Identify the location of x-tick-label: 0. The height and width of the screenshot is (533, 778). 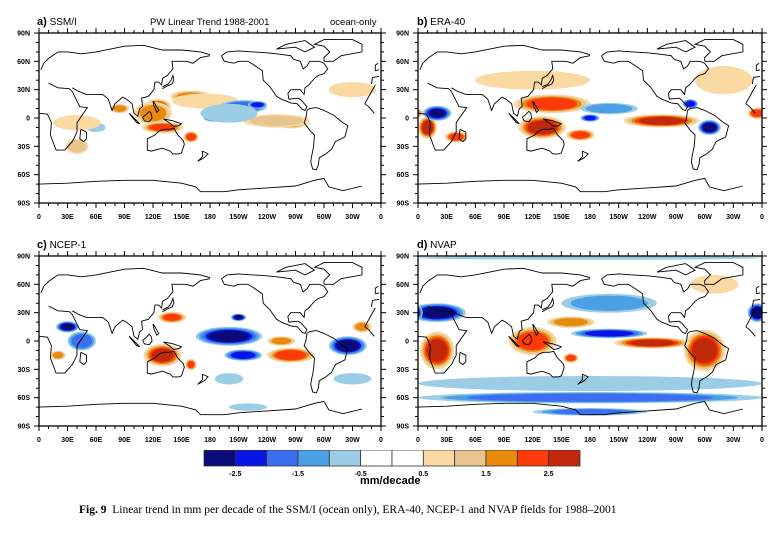
(39, 440).